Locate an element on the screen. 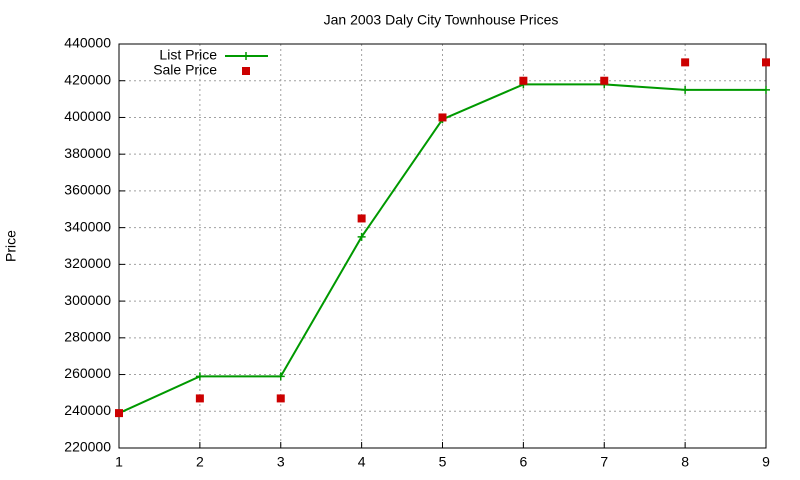 The image size is (800, 480). chart-title: Jan 2003 Daly City Townhouse Prices is located at coordinates (441, 20).